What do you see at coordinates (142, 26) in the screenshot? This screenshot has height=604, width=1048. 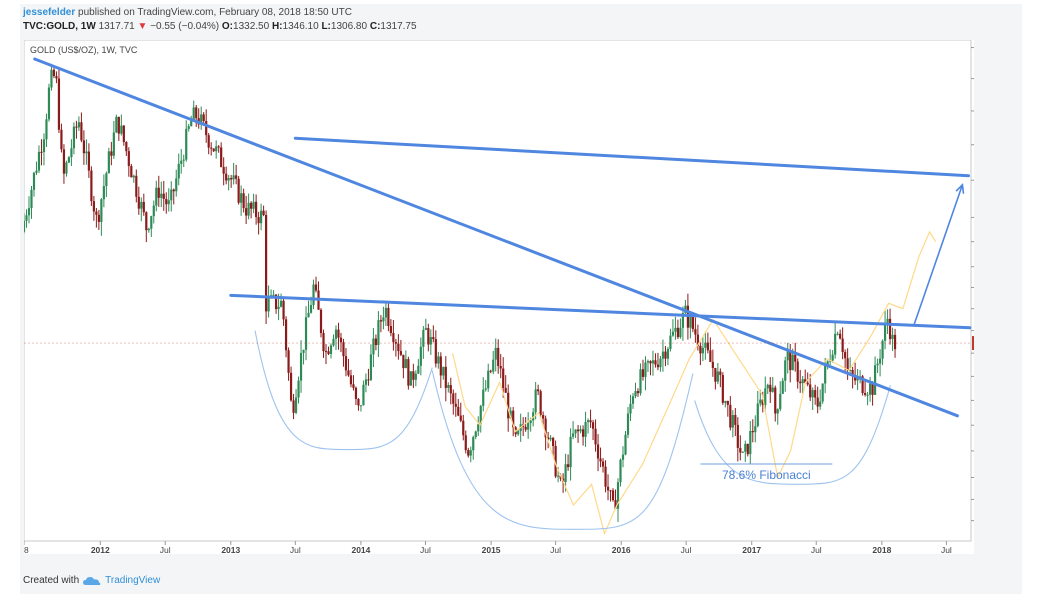 I see `down-arrow-icon: ▼` at bounding box center [142, 26].